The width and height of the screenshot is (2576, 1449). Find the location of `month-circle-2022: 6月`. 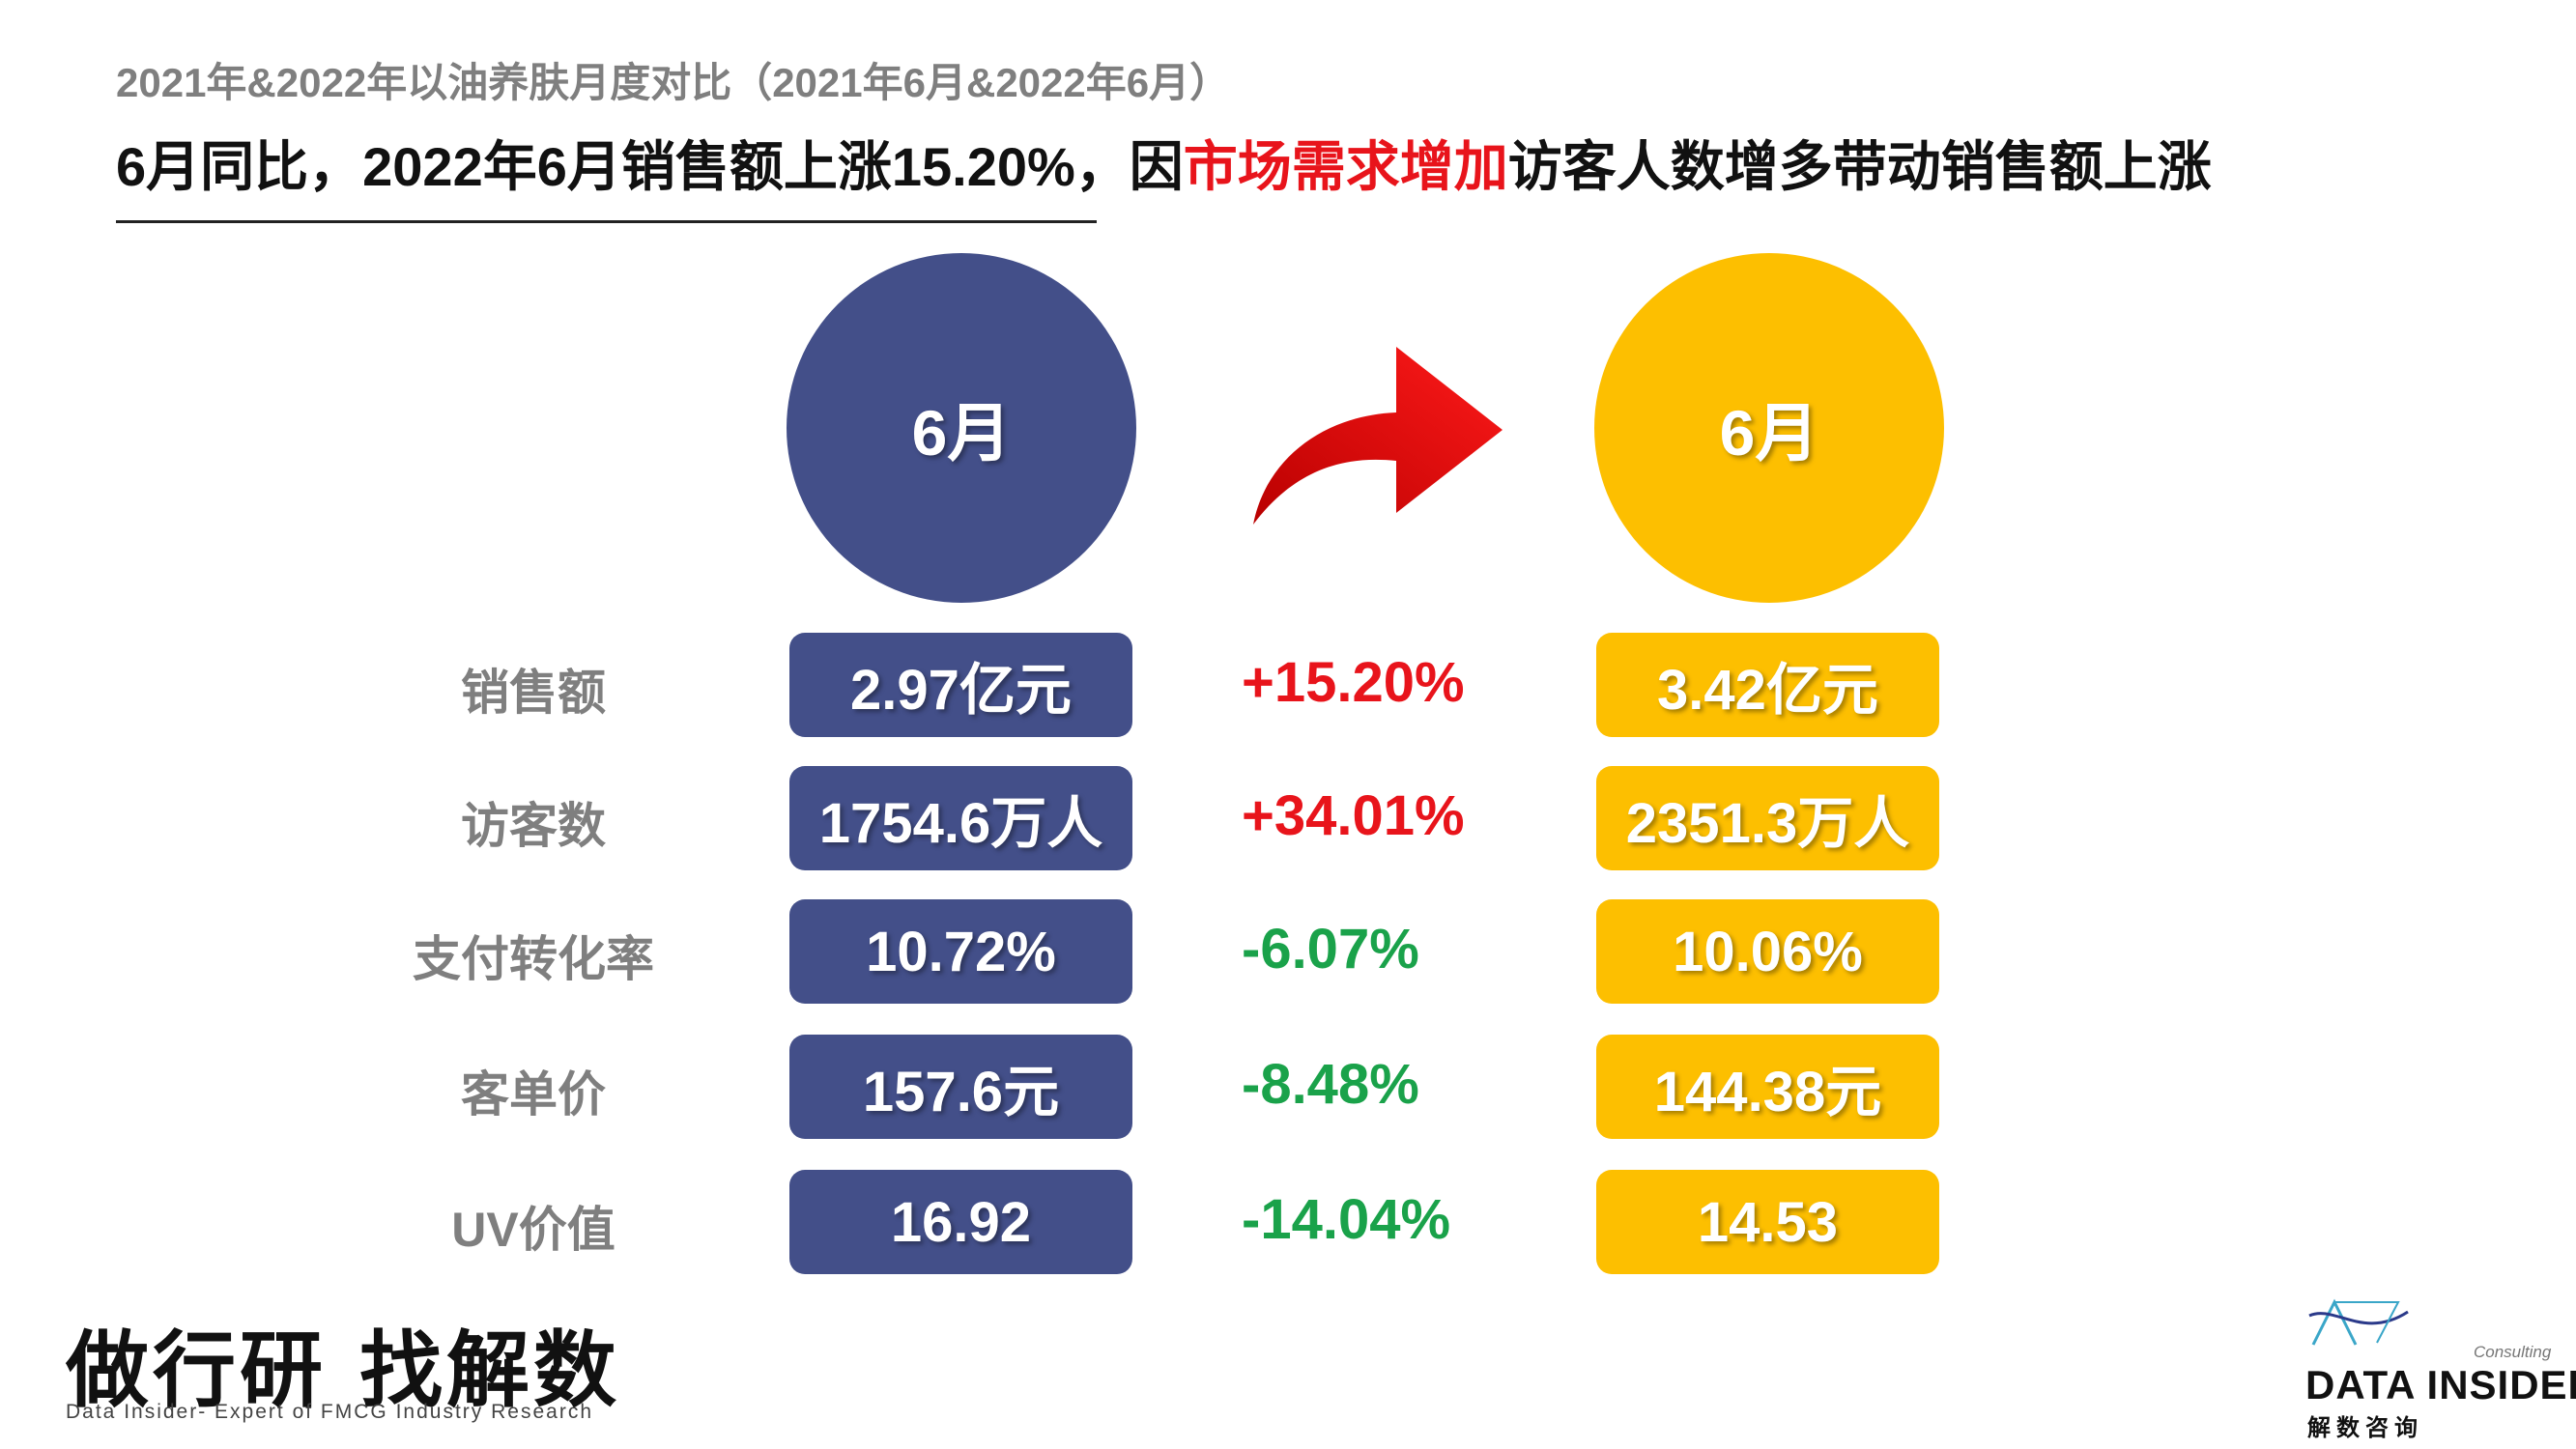

month-circle-2022: 6月 is located at coordinates (1769, 428).